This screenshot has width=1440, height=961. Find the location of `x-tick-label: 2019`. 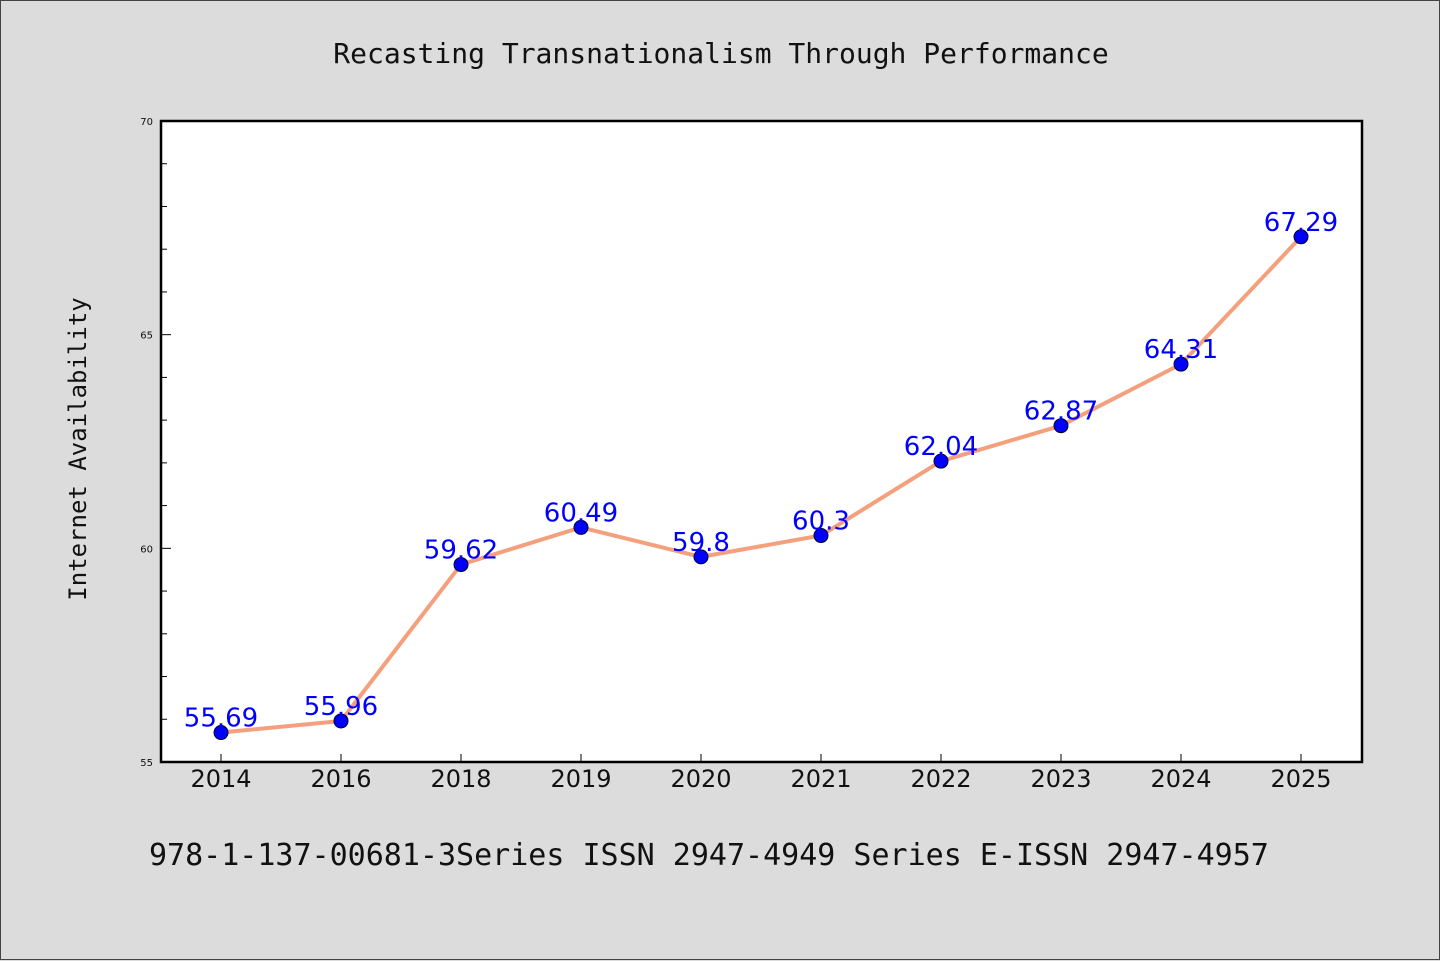

x-tick-label: 2019 is located at coordinates (580, 779).